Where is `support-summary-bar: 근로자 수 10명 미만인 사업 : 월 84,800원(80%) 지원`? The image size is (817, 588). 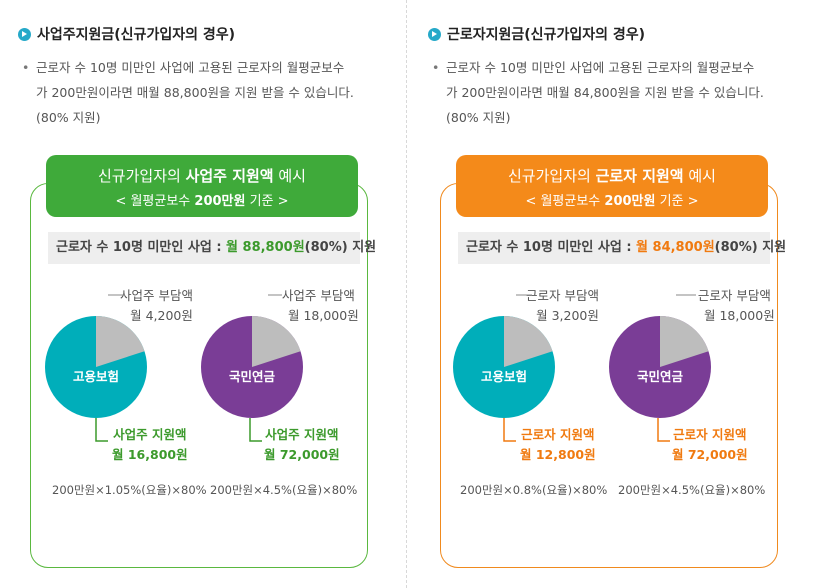 support-summary-bar: 근로자 수 10명 미만인 사업 : 월 84,800원(80%) 지원 is located at coordinates (622, 248).